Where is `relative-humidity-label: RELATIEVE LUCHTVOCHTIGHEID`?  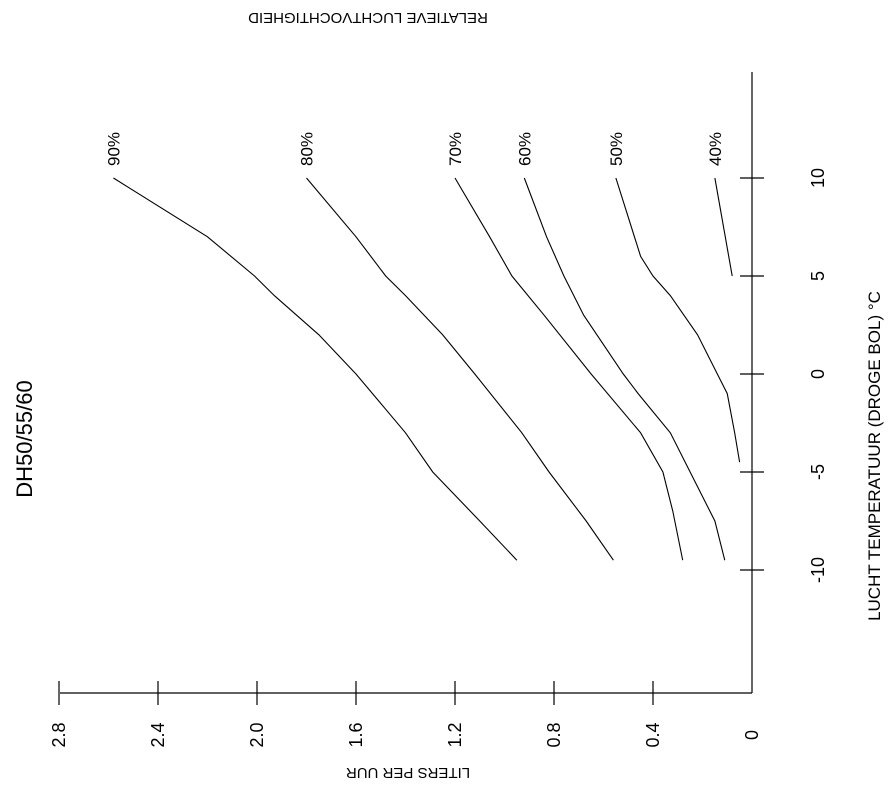 relative-humidity-label: RELATIEVE LUCHTVOCHTIGHEID is located at coordinates (368, 17).